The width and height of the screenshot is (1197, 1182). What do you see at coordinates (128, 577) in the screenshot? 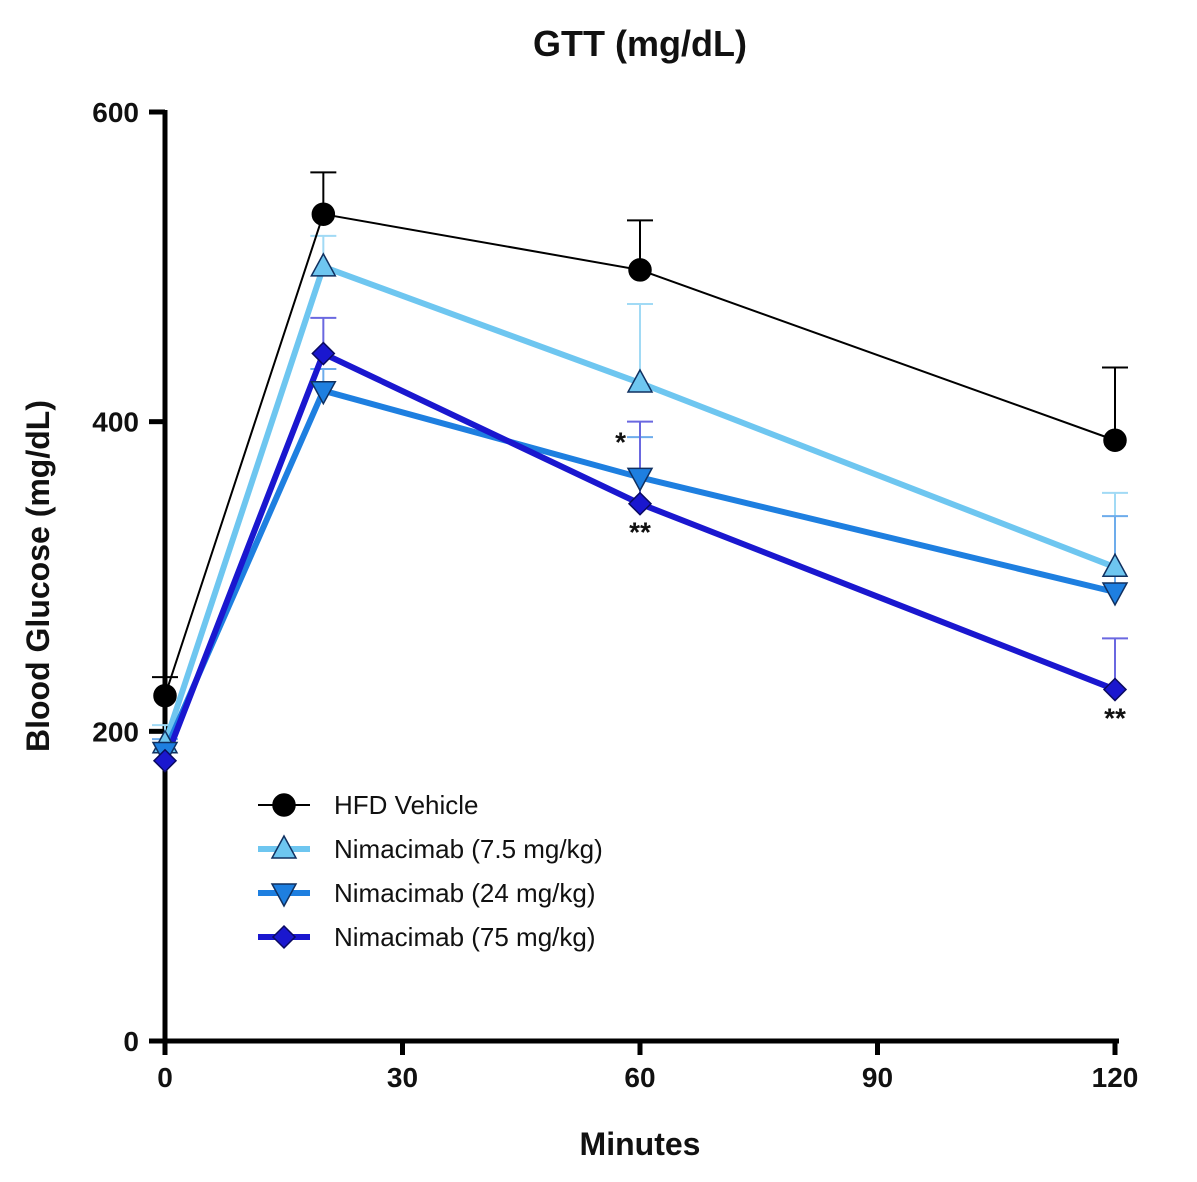
I see `y-ticks: 0 200 400 600` at bounding box center [128, 577].